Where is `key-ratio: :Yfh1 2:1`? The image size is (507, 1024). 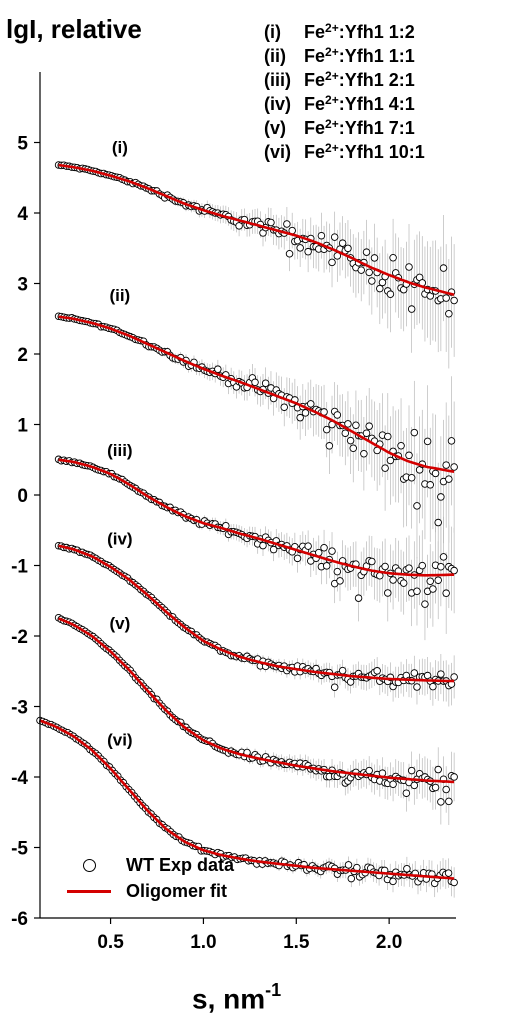 key-ratio: :Yfh1 2:1 is located at coordinates (376, 80).